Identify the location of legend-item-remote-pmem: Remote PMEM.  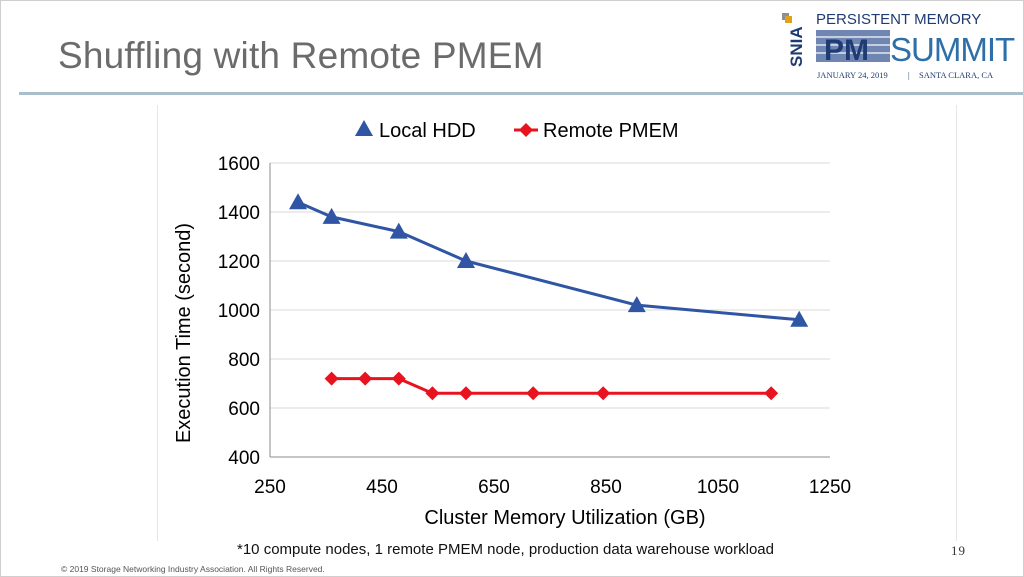
(596, 131).